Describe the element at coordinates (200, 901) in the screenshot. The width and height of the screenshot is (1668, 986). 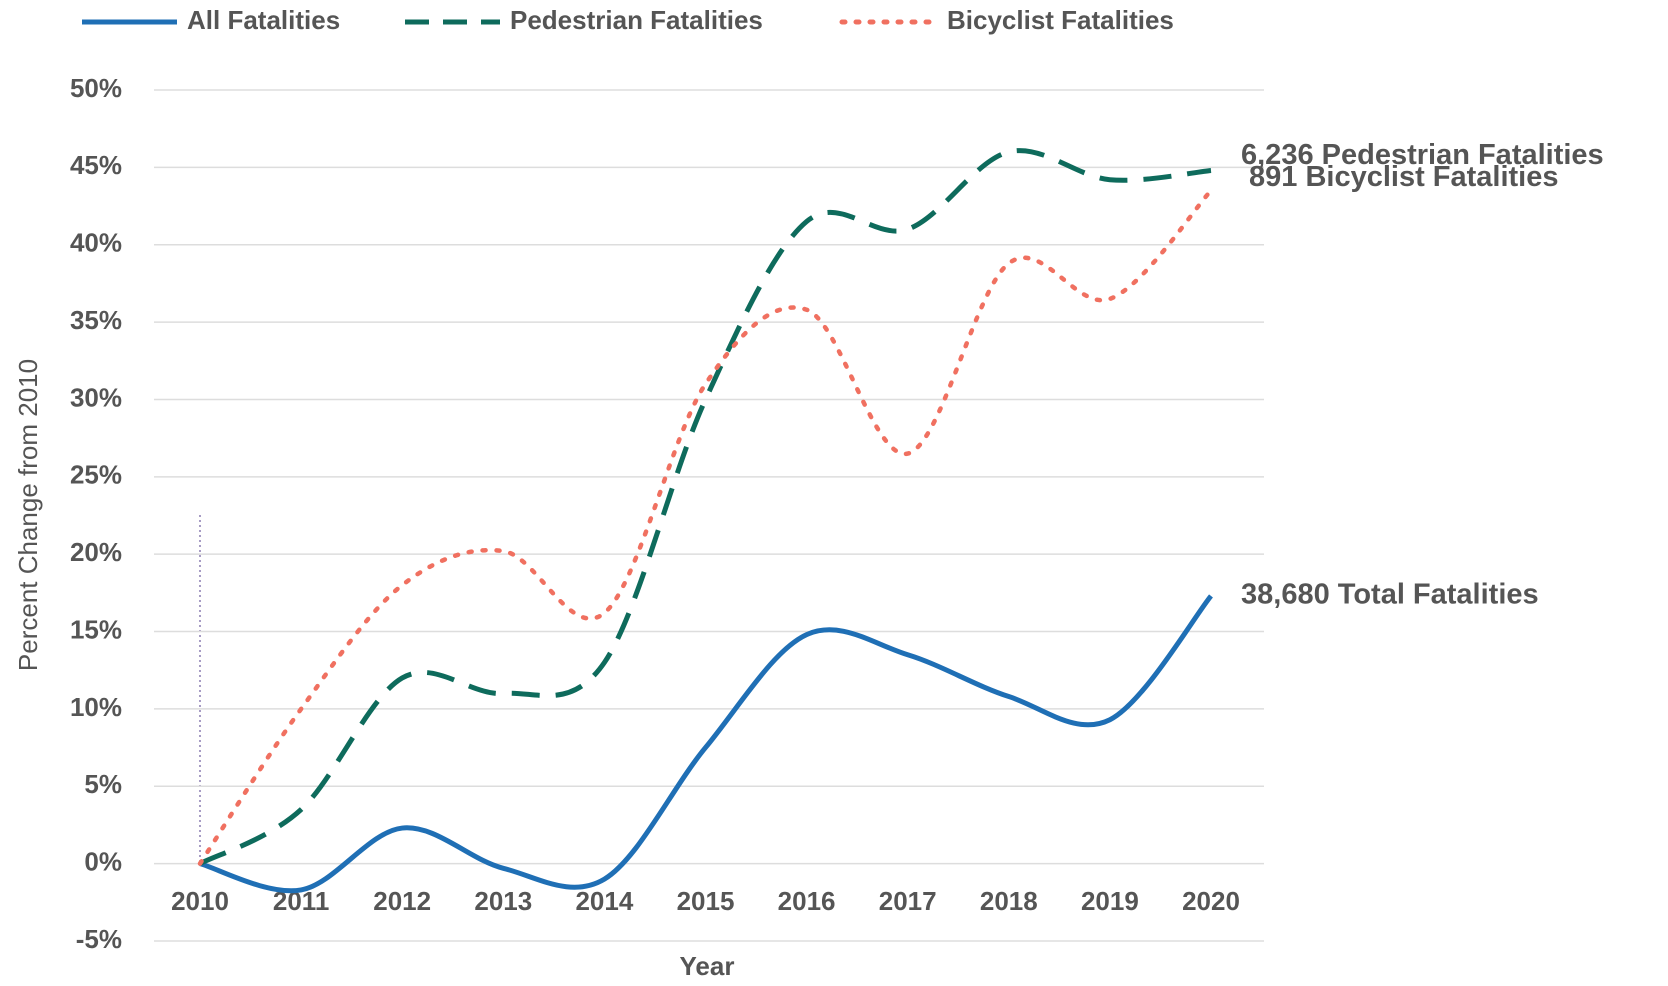
I see `x-tick-label: 2010` at that location.